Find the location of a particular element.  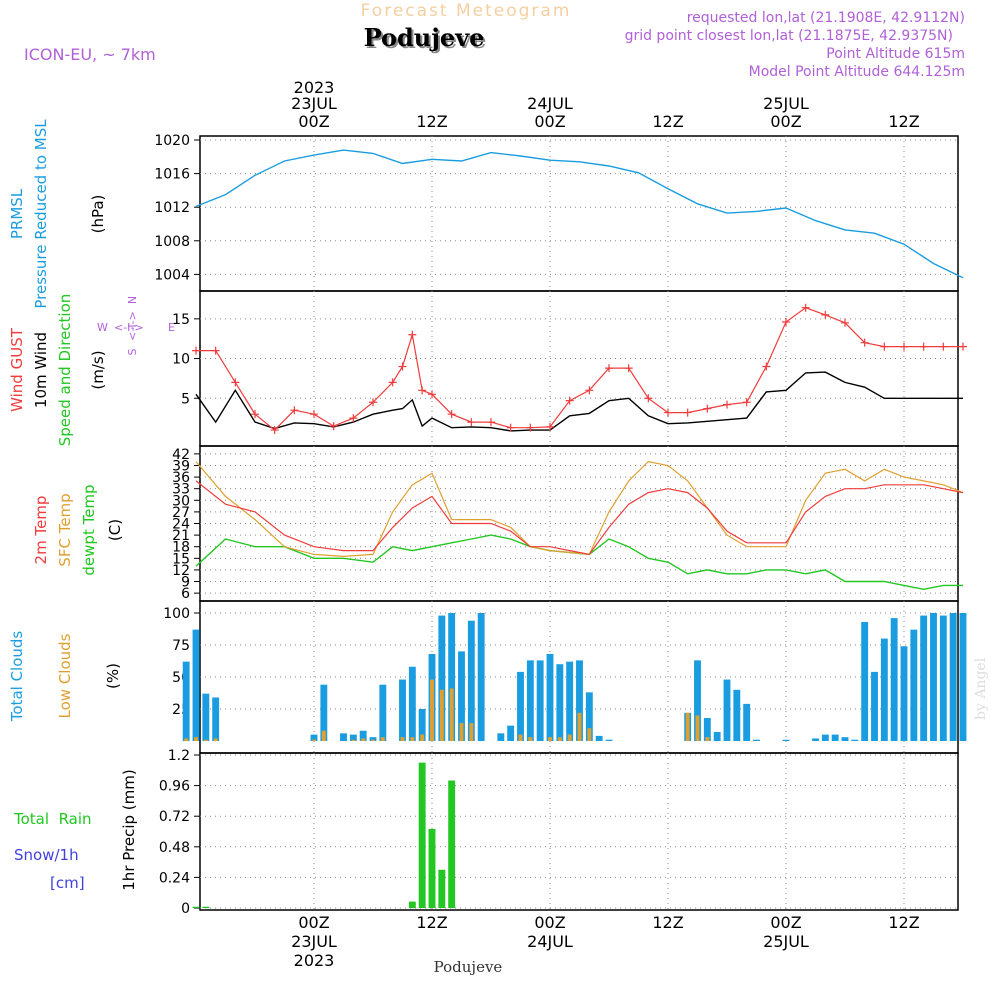

ytick-label-4-4: 0.24 is located at coordinates (174, 878).